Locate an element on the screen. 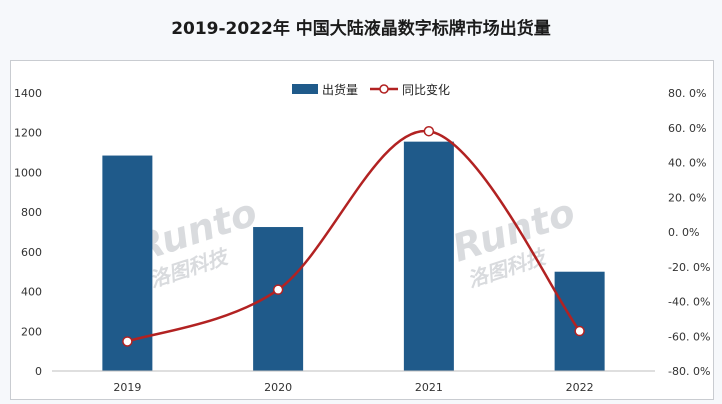  y-left-tick-label: 800 is located at coordinates (31, 212).